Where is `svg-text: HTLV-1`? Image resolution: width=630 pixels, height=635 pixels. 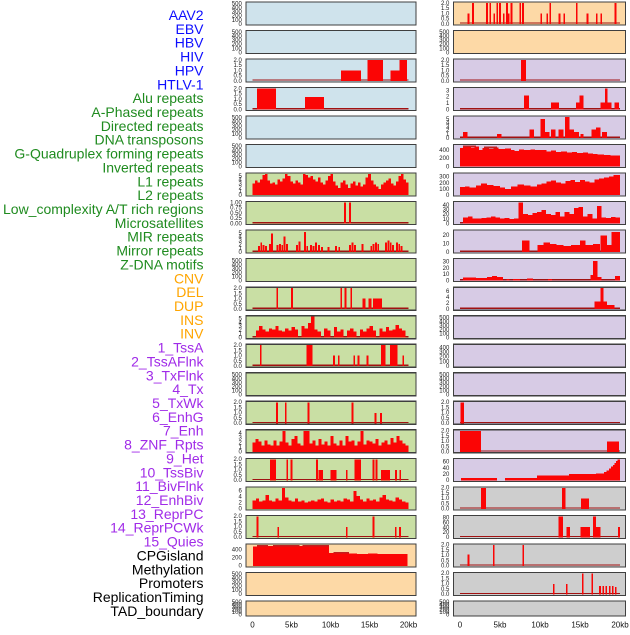 svg-text: HTLV-1 is located at coordinates (180, 84).